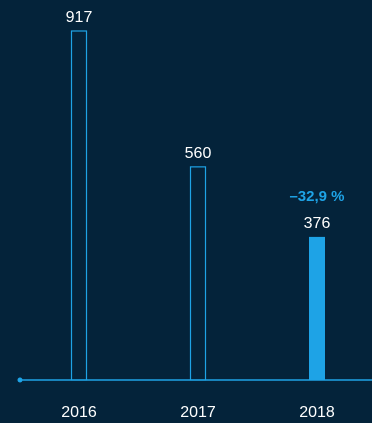  I want to click on bar-2018, so click(317, 308).